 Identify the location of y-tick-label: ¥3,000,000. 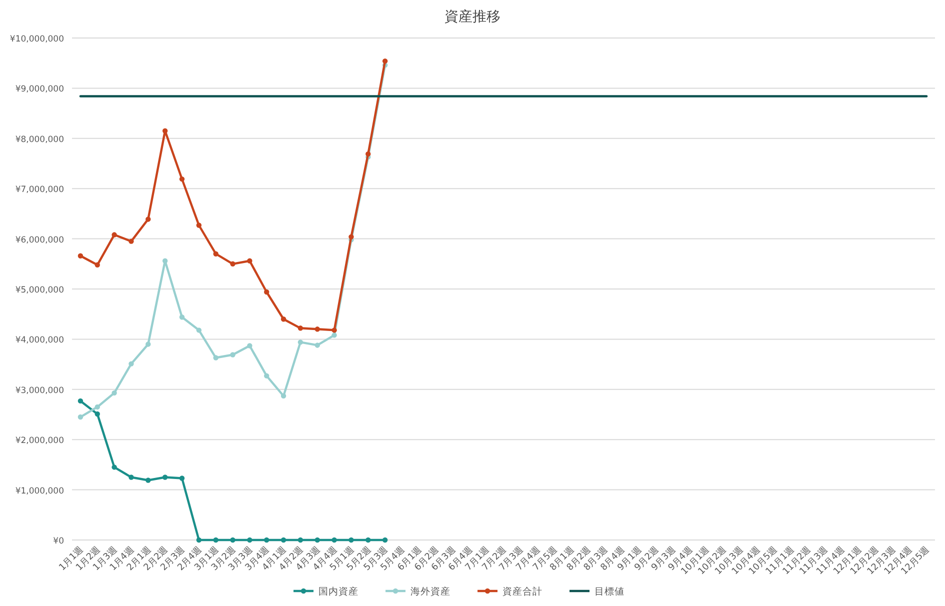
(39, 391).